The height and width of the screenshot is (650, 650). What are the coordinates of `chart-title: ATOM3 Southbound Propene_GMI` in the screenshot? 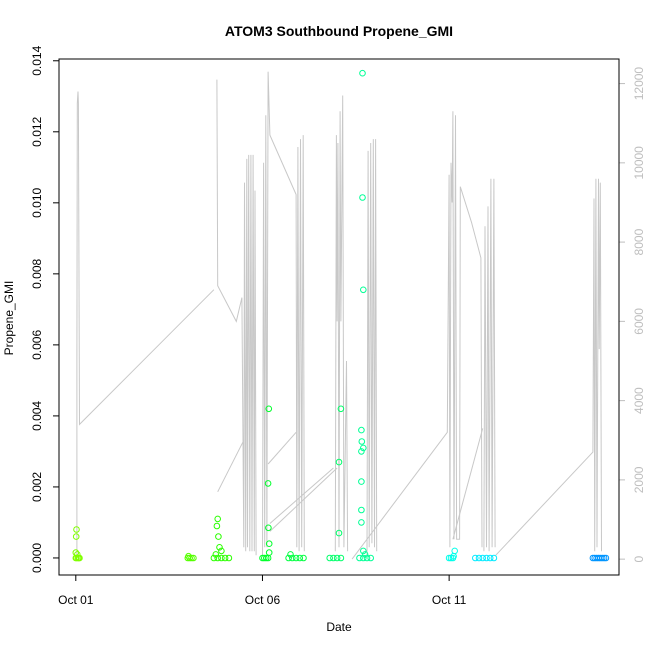 It's located at (339, 31).